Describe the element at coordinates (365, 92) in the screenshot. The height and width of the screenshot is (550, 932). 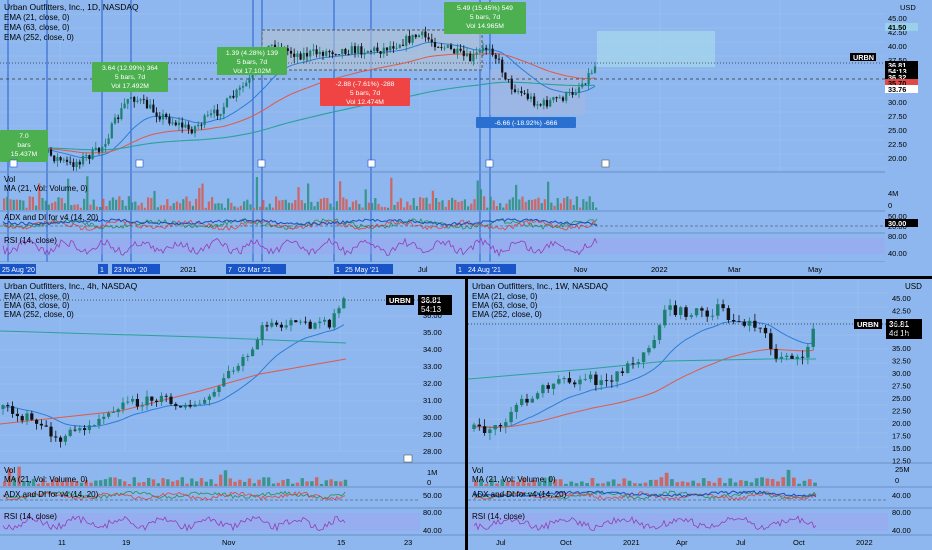
I see `trade-stat-label: -2.88 (-7.61%) -288 5 bars, 7d Vol 12.474M` at that location.